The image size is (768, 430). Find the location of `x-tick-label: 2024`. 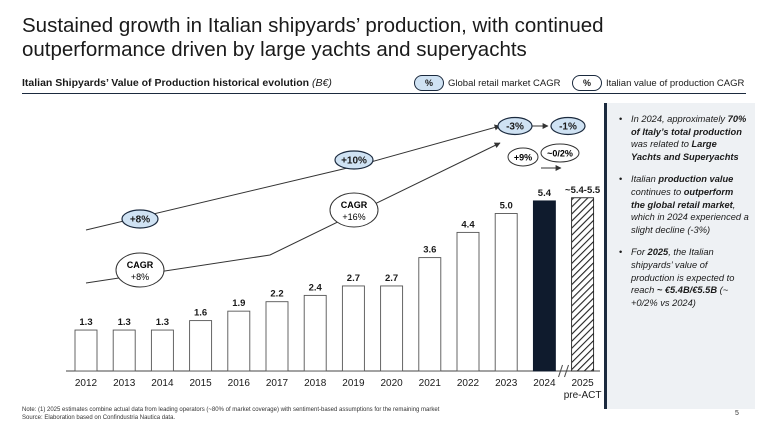

x-tick-label: 2024 is located at coordinates (544, 383).